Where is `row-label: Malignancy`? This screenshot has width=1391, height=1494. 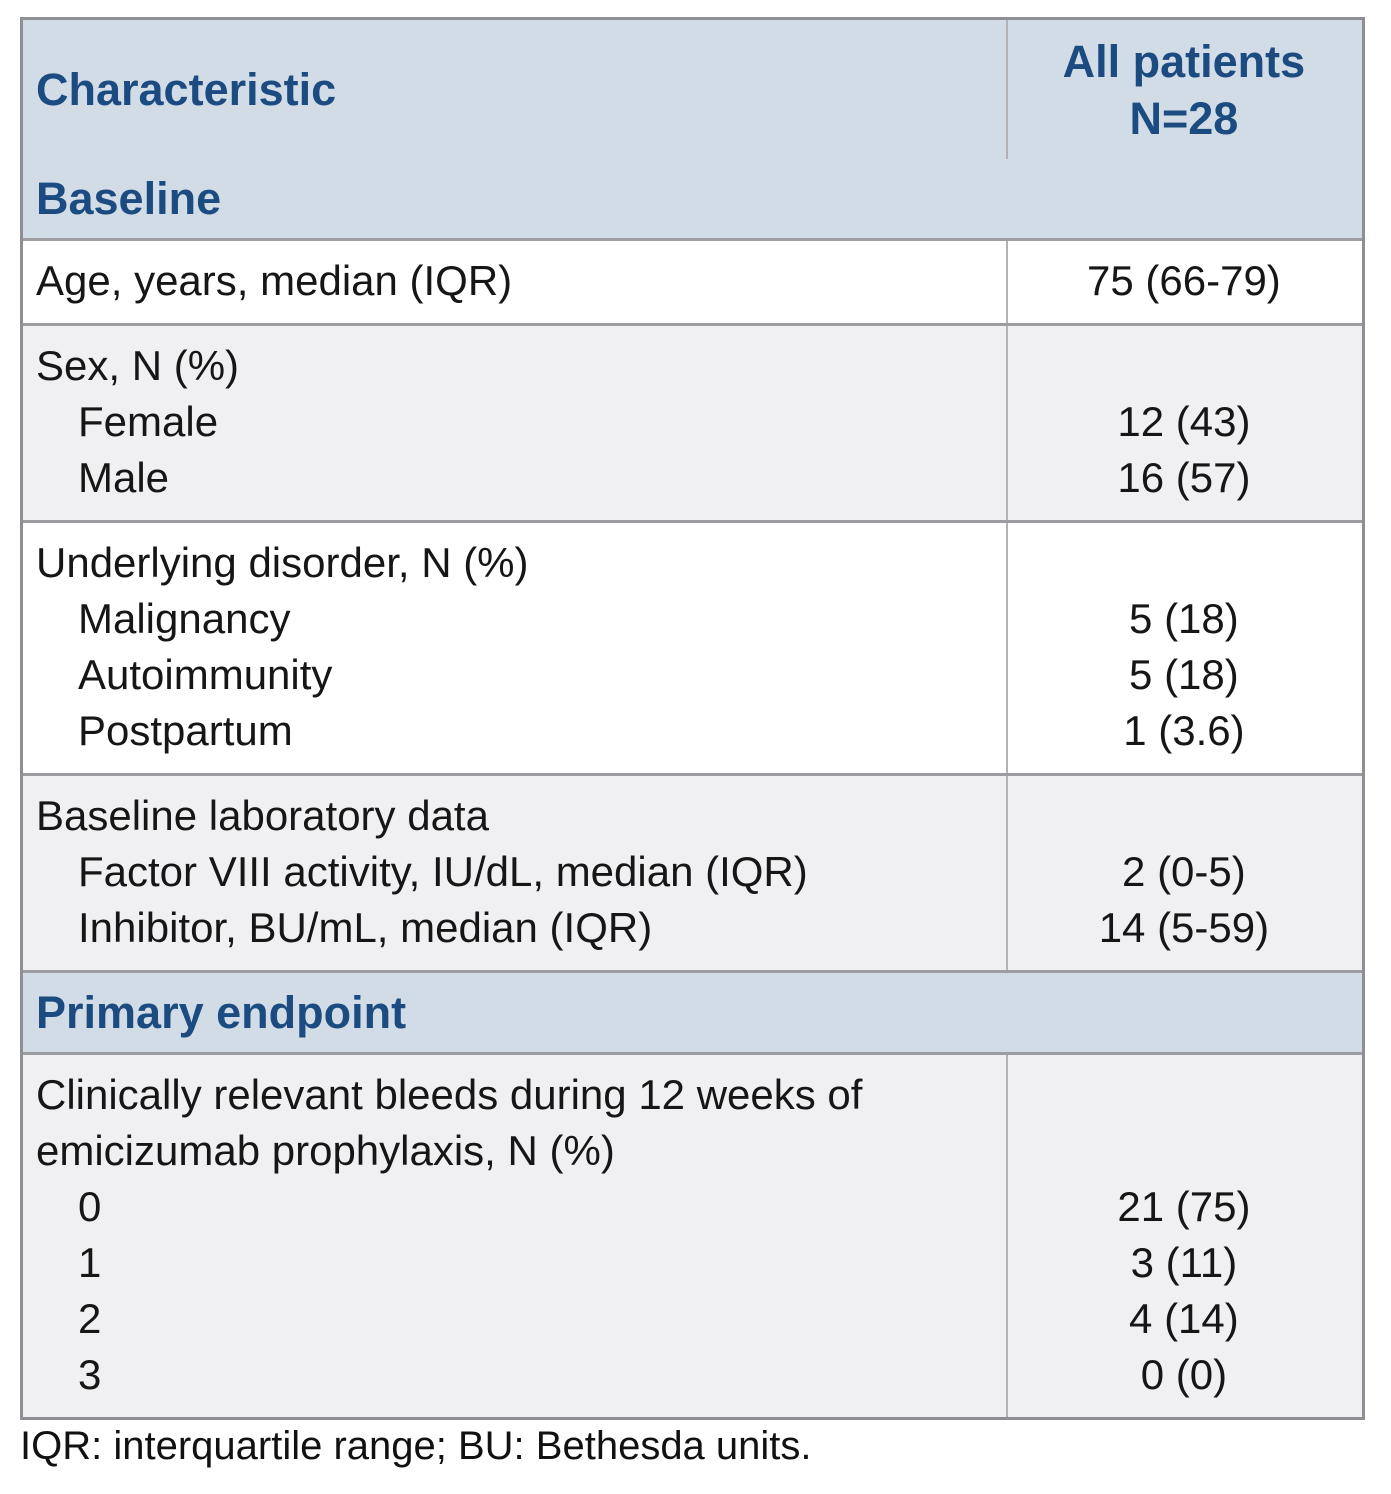
row-label: Malignancy is located at coordinates (184, 618).